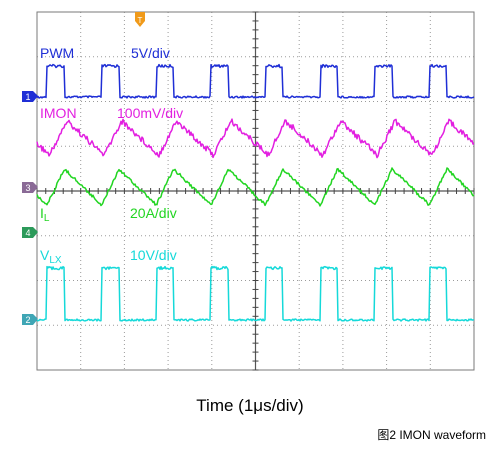 This screenshot has height=450, width=500. I want to click on series-name-vlx: VLX, so click(51, 256).